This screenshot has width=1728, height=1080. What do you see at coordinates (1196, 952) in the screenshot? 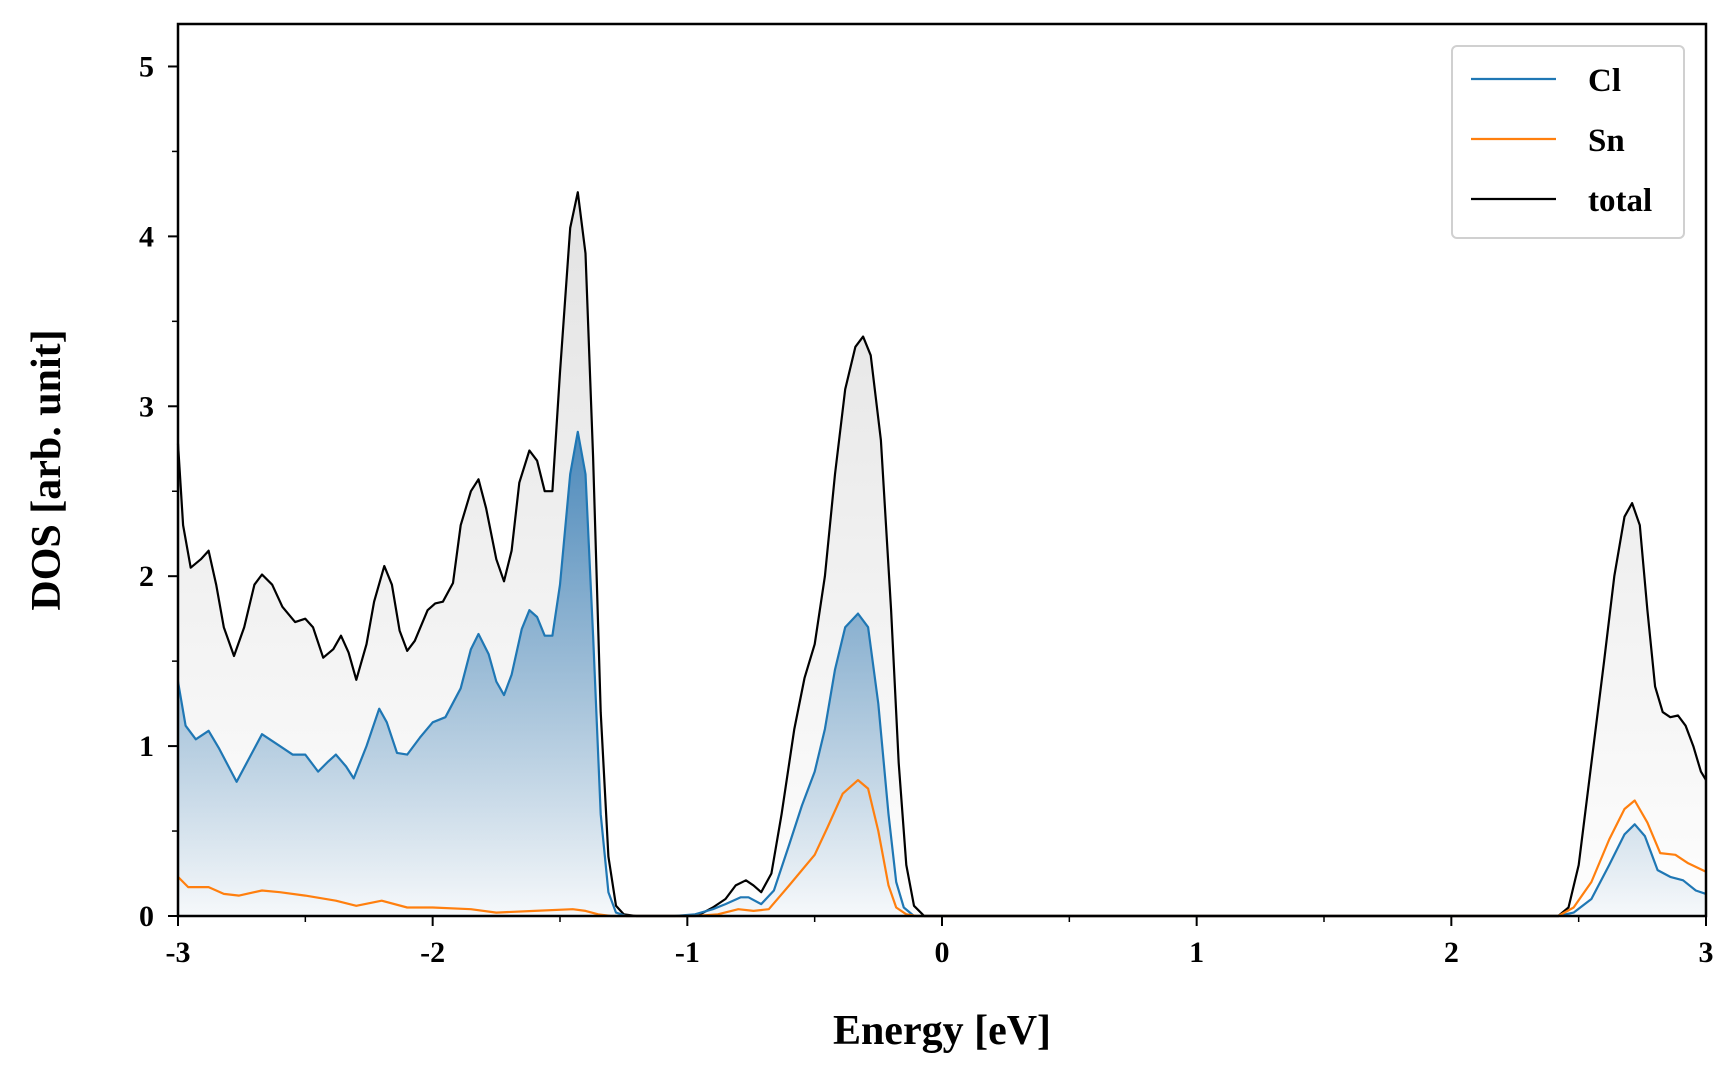
I see `x-tick-label: 1` at bounding box center [1196, 952].